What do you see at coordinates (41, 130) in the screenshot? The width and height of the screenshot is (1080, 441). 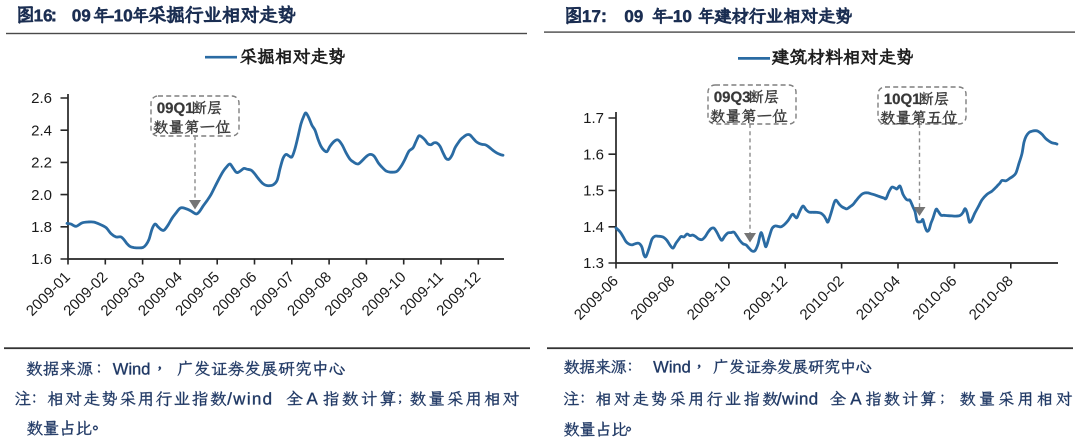 I see `svg-text: 2.4` at bounding box center [41, 130].